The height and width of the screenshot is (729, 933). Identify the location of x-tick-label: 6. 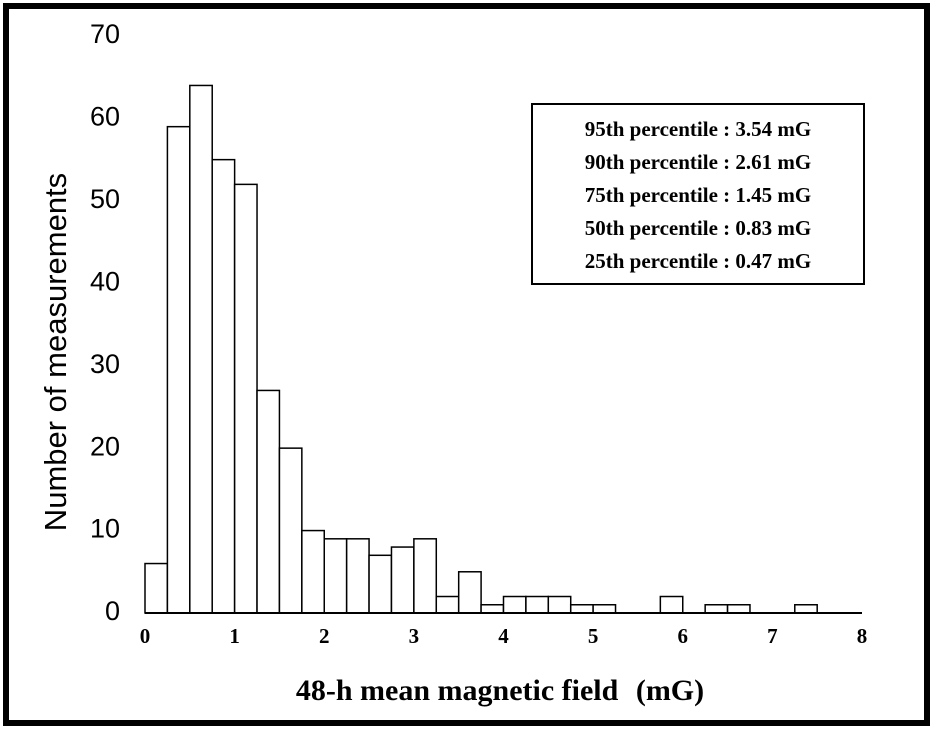
(683, 636).